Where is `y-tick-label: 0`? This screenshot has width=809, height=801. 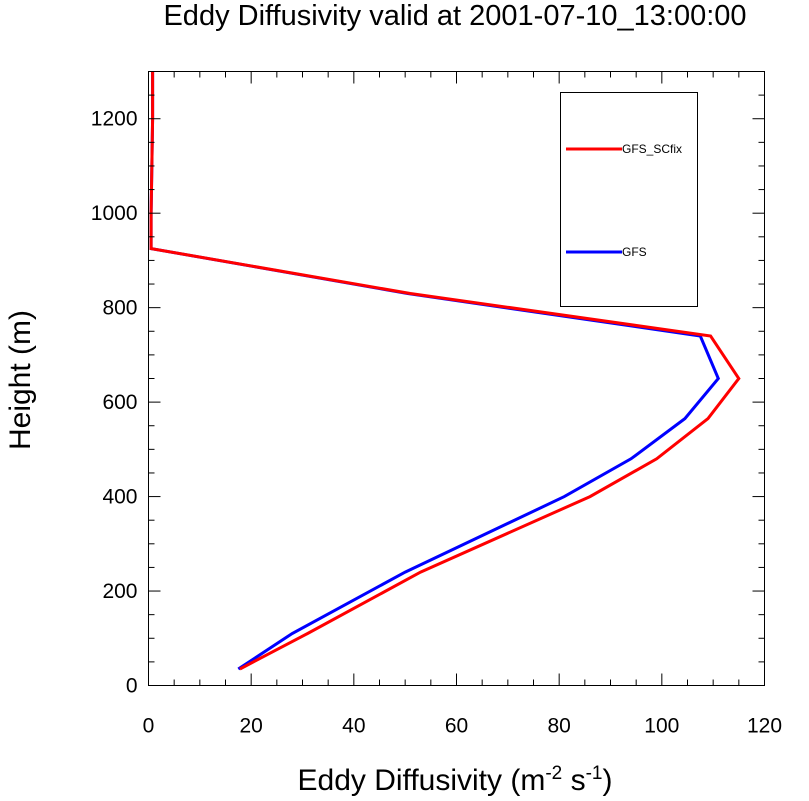 y-tick-label: 0 is located at coordinates (132, 686).